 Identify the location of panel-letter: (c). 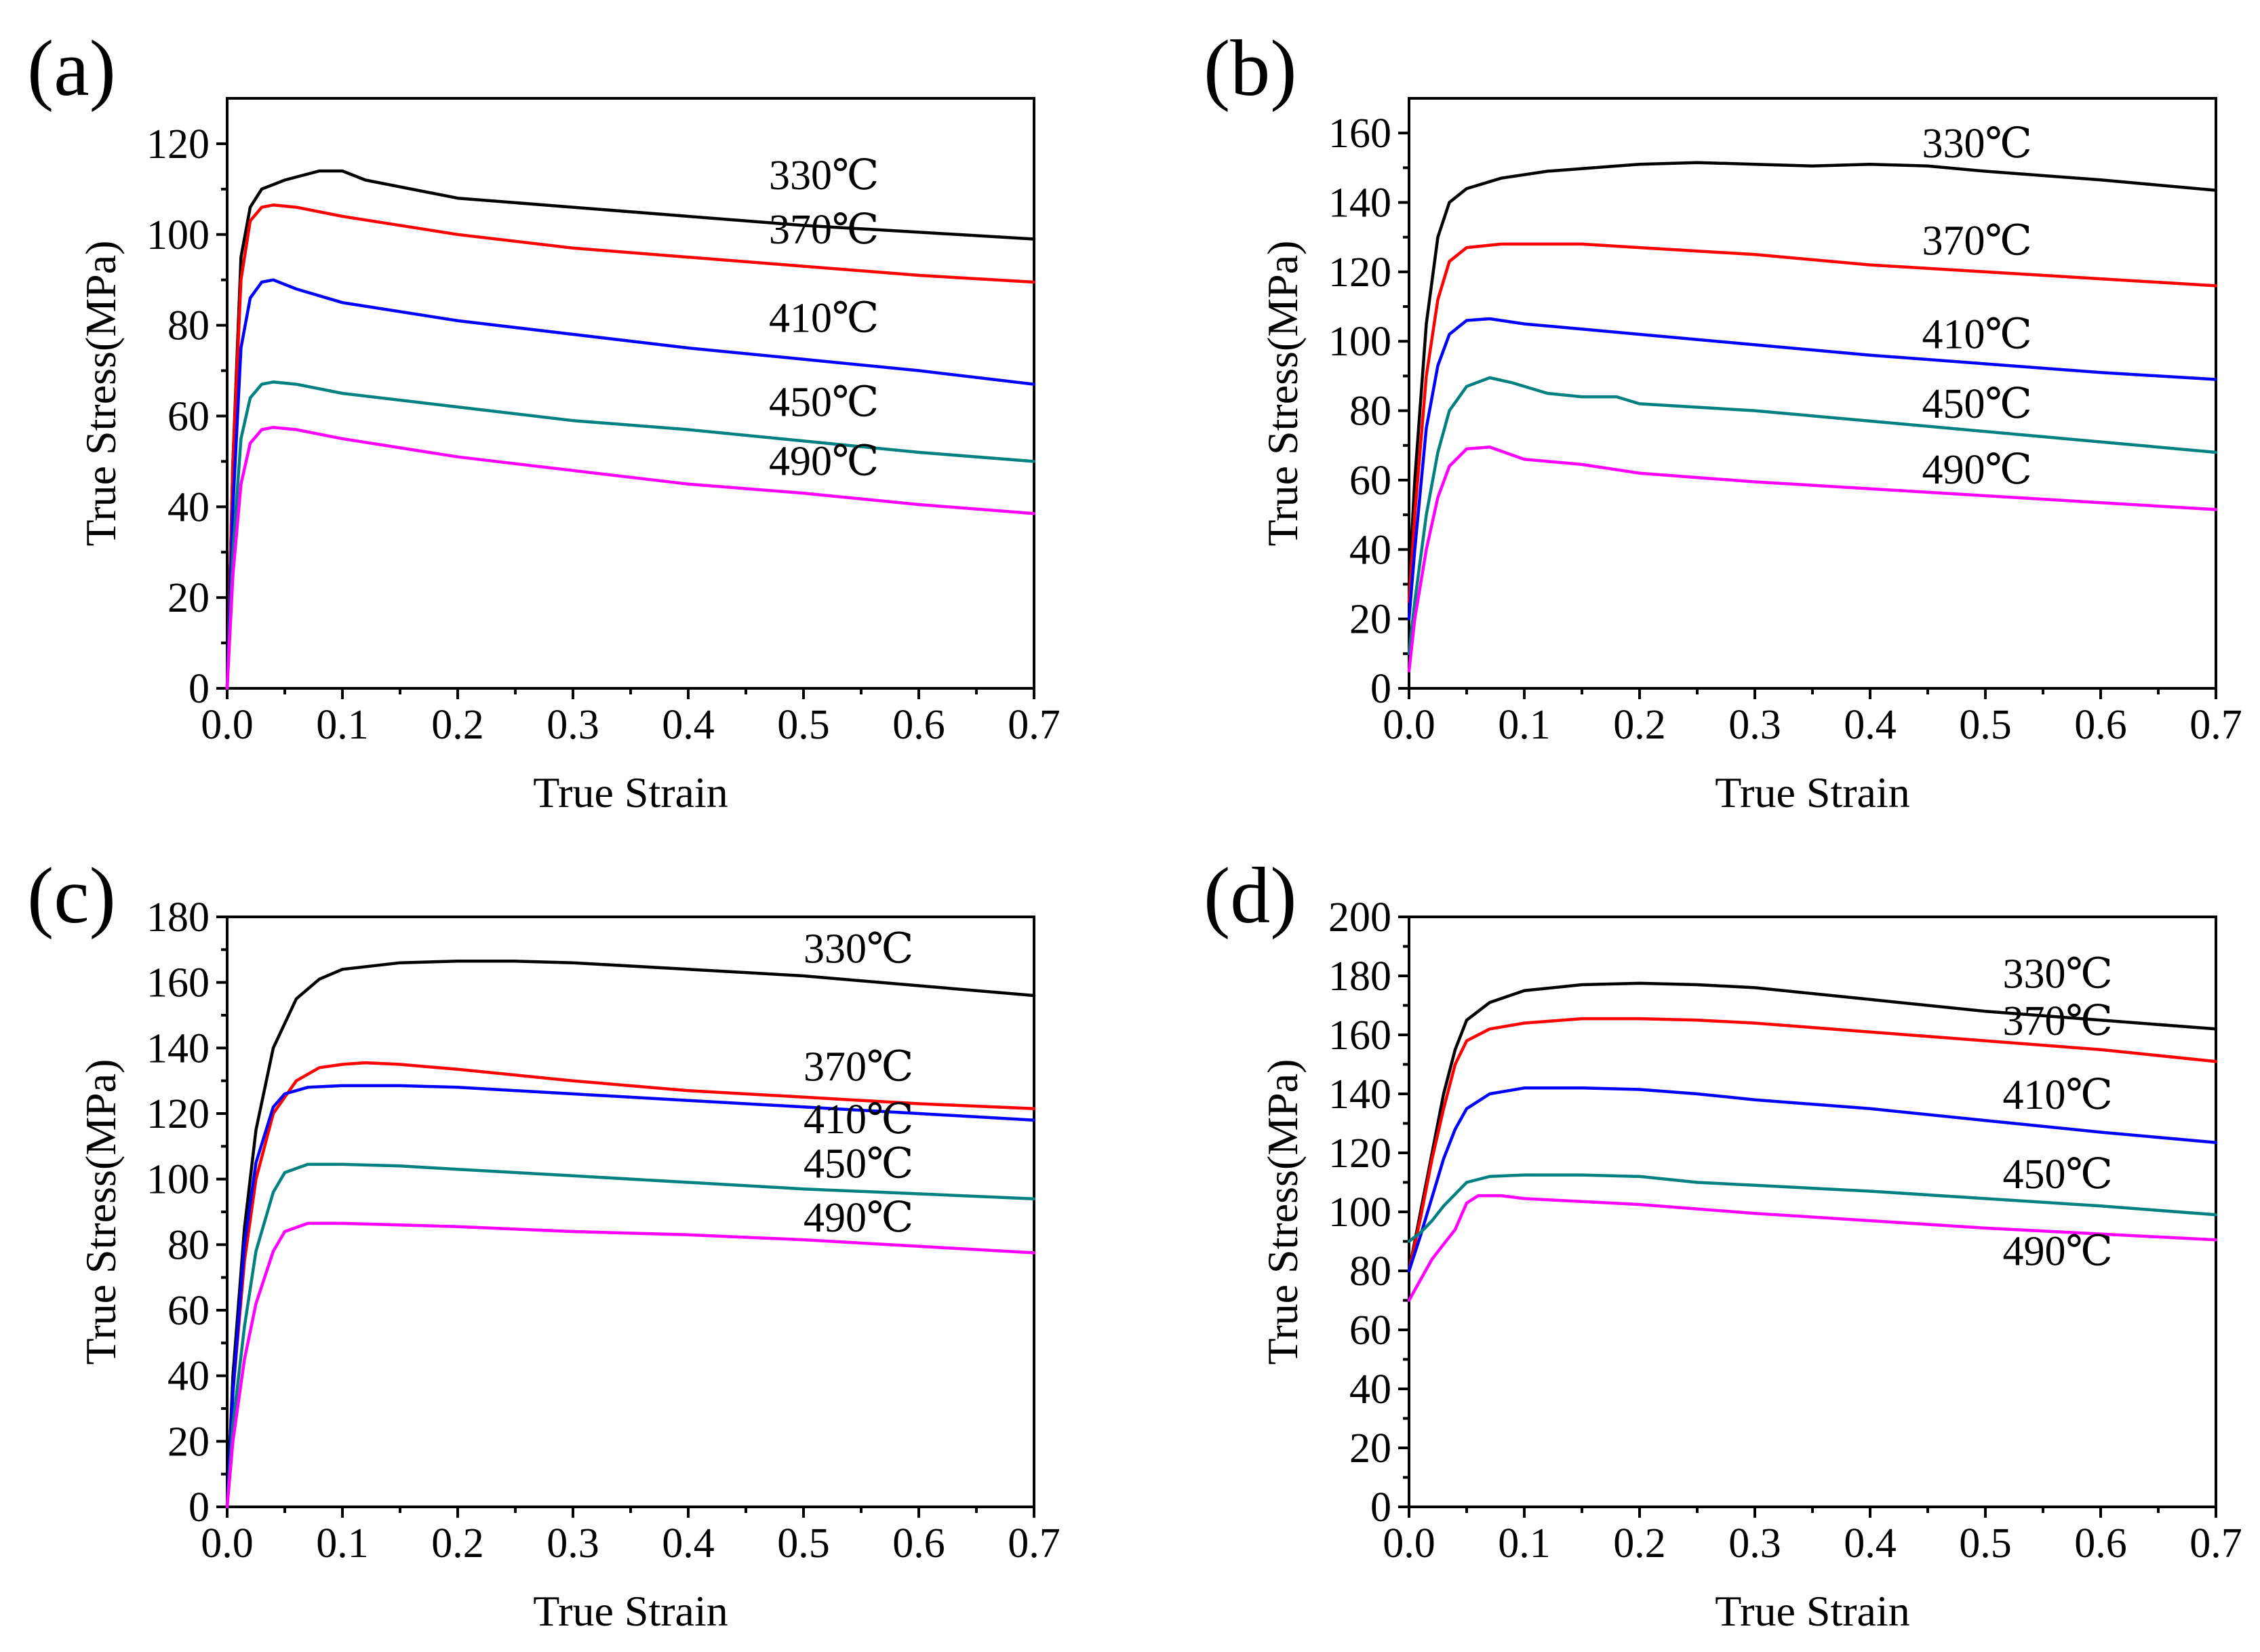
(71, 895).